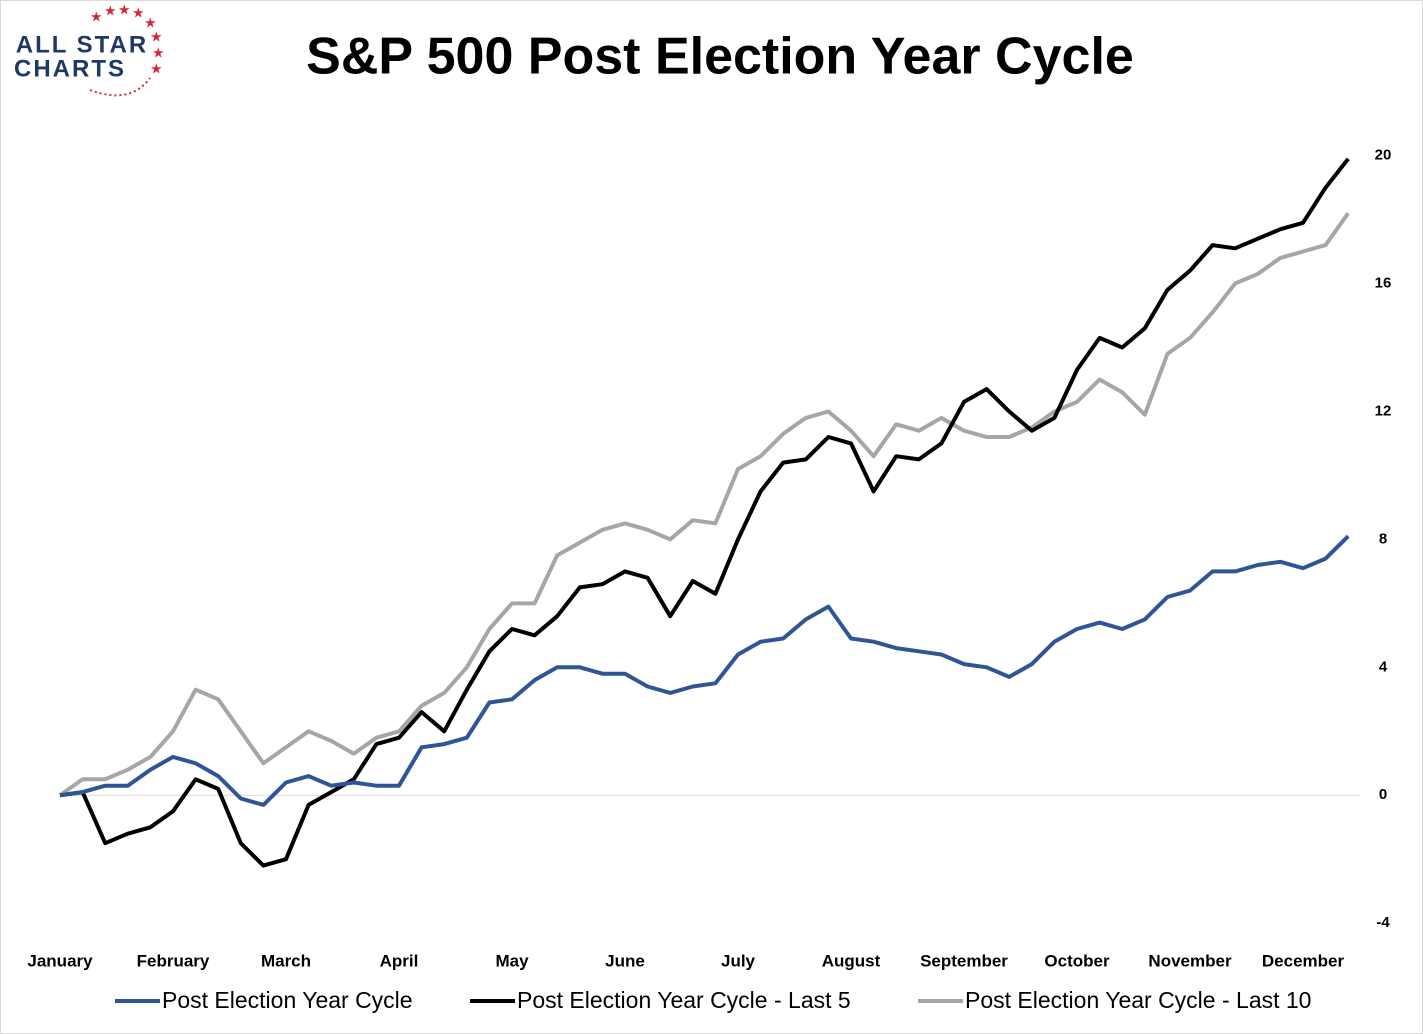 Image resolution: width=1423 pixels, height=1034 pixels. Describe the element at coordinates (399, 960) in the screenshot. I see `x-tick-label: April` at that location.